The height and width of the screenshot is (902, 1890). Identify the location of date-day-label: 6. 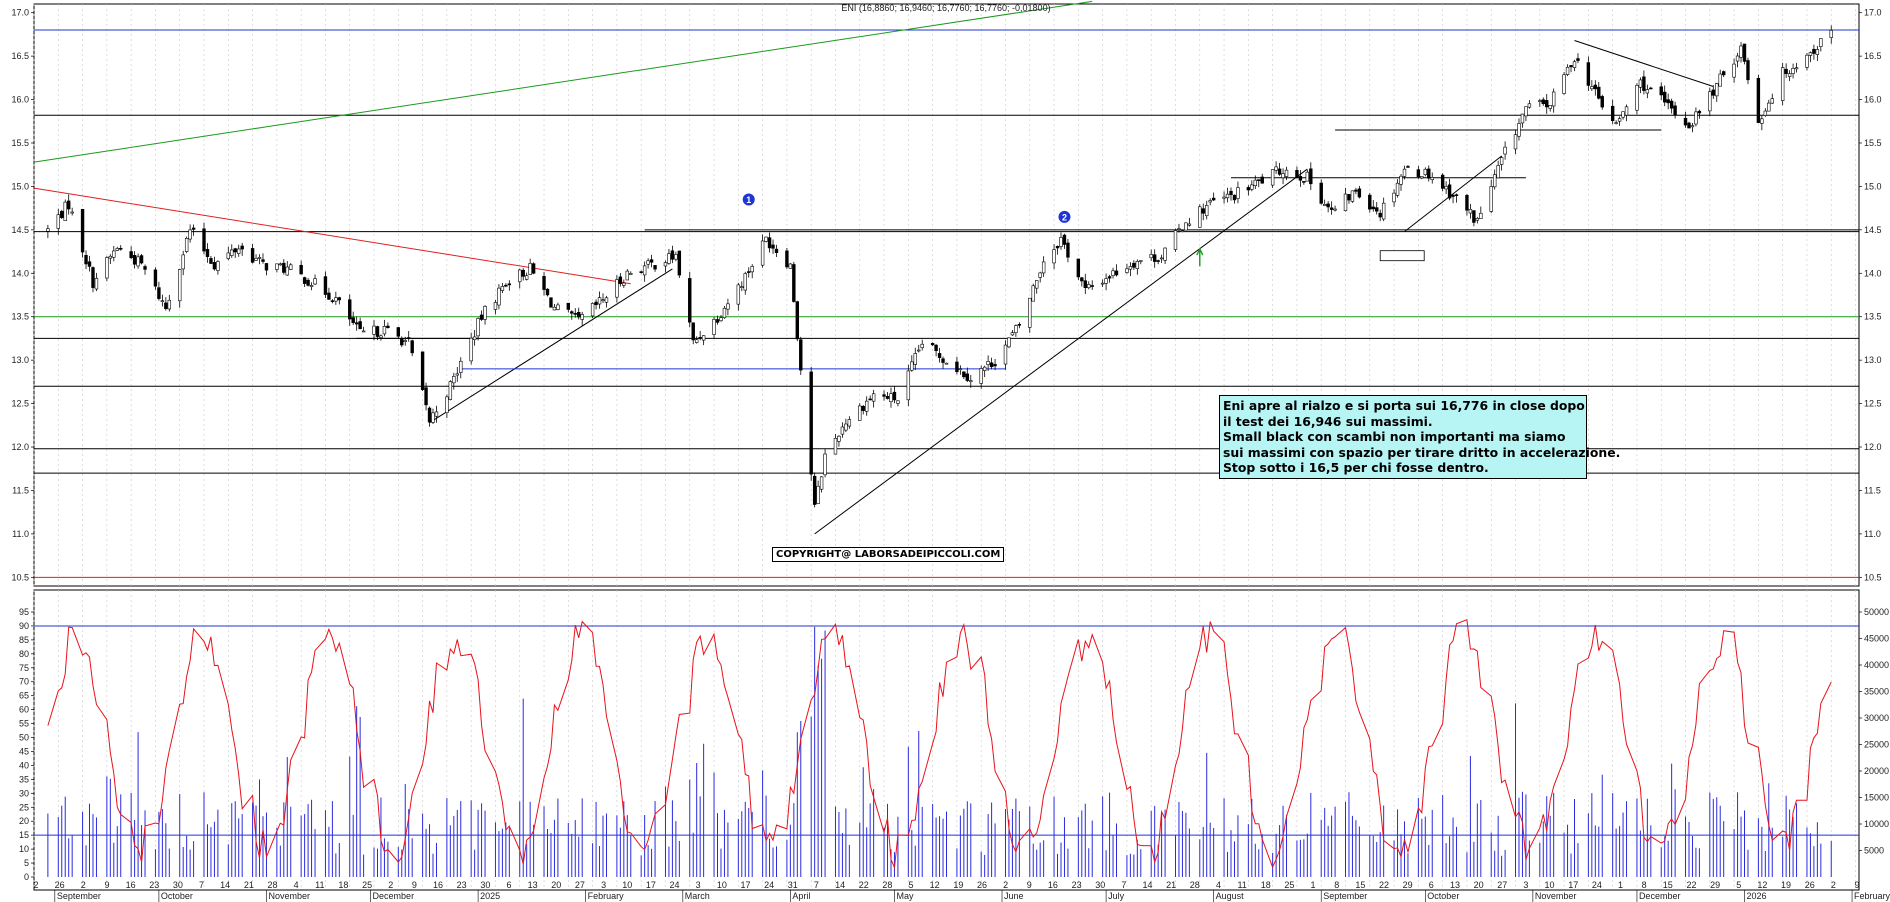
(1431, 885).